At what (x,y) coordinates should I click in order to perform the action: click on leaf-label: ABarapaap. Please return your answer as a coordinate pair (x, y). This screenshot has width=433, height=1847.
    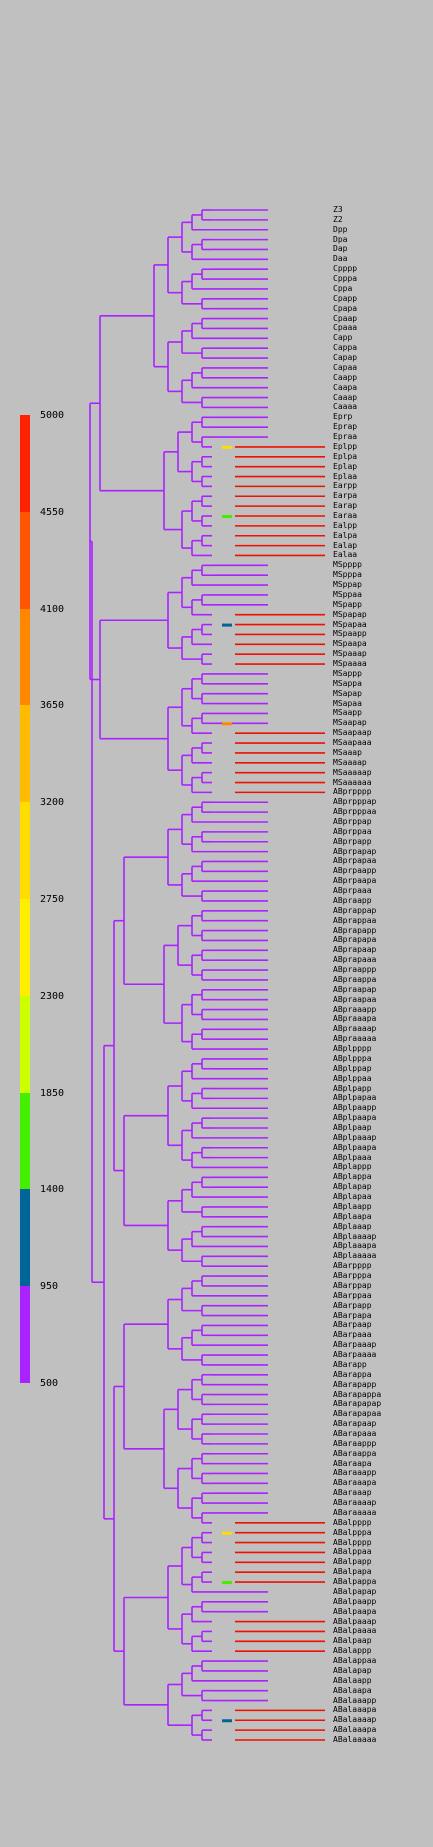
    Looking at the image, I should click on (355, 1424).